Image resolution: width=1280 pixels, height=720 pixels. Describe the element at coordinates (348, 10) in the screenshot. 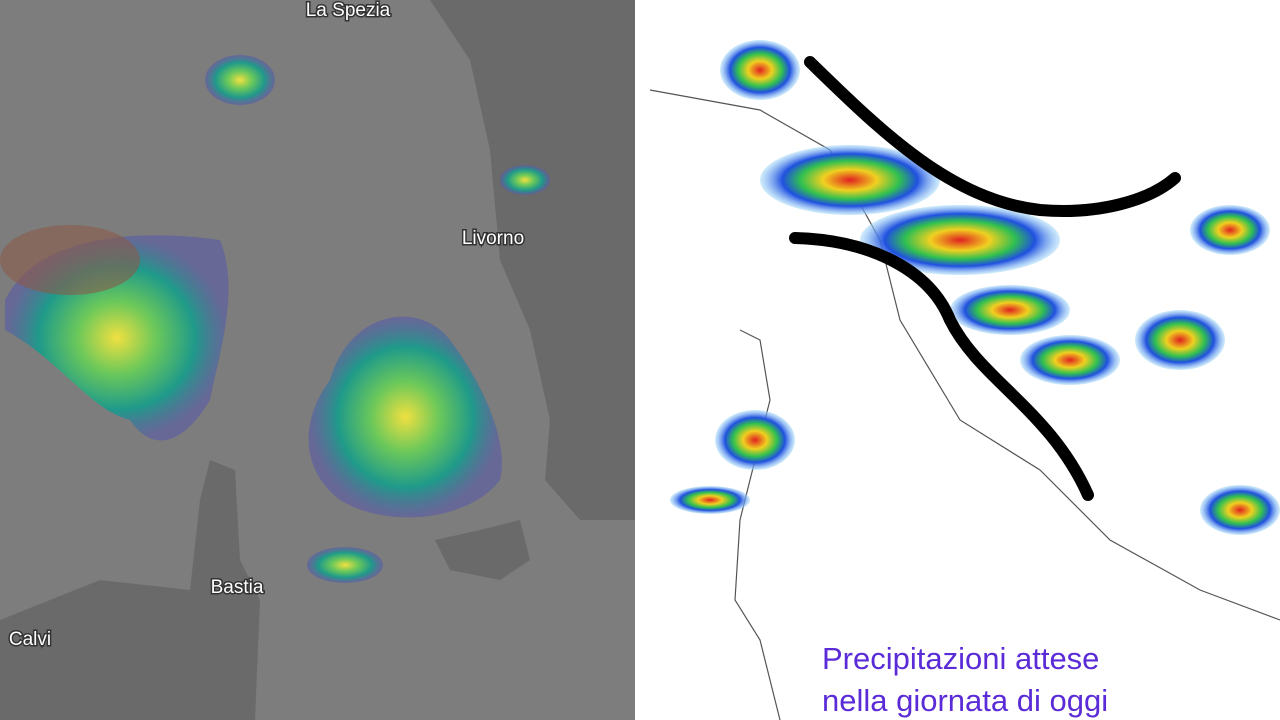

I see `city-label: La Spezia` at that location.